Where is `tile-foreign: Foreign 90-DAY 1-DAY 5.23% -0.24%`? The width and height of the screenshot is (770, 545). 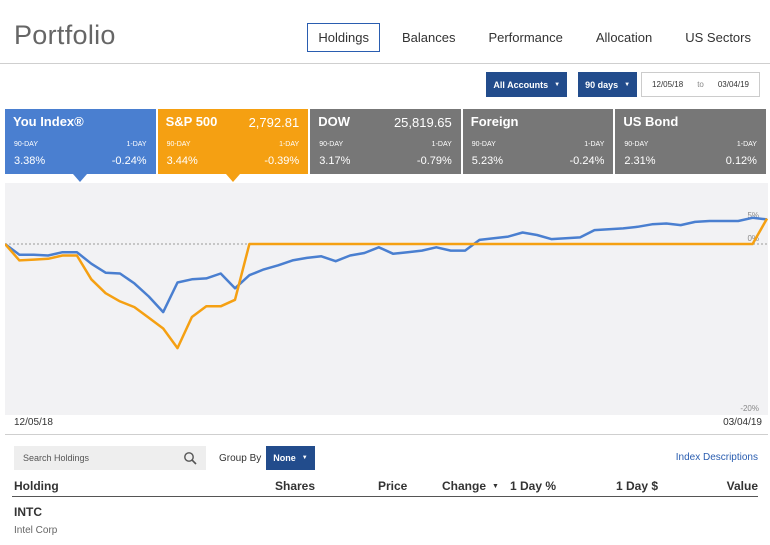 tile-foreign: Foreign 90-DAY 1-DAY 5.23% -0.24% is located at coordinates (538, 141).